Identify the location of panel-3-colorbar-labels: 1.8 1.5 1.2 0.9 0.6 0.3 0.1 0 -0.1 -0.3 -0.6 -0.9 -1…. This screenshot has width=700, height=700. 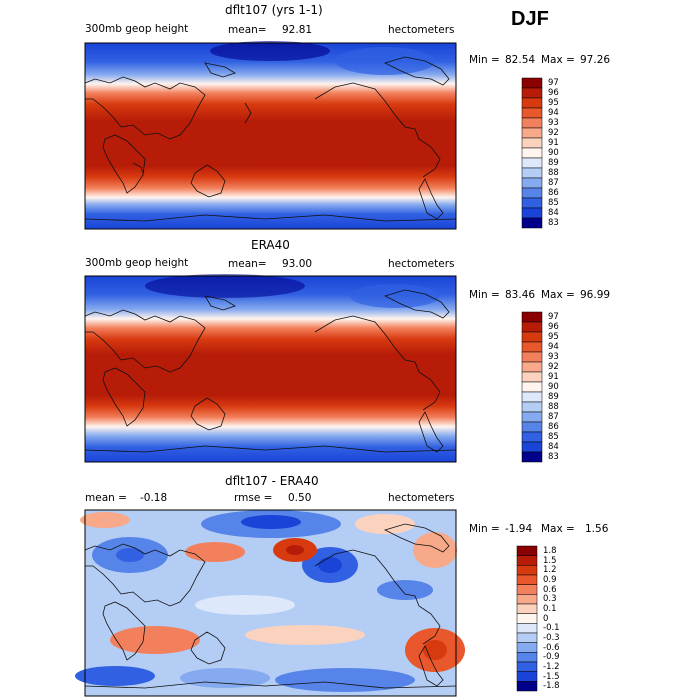
(560, 618).